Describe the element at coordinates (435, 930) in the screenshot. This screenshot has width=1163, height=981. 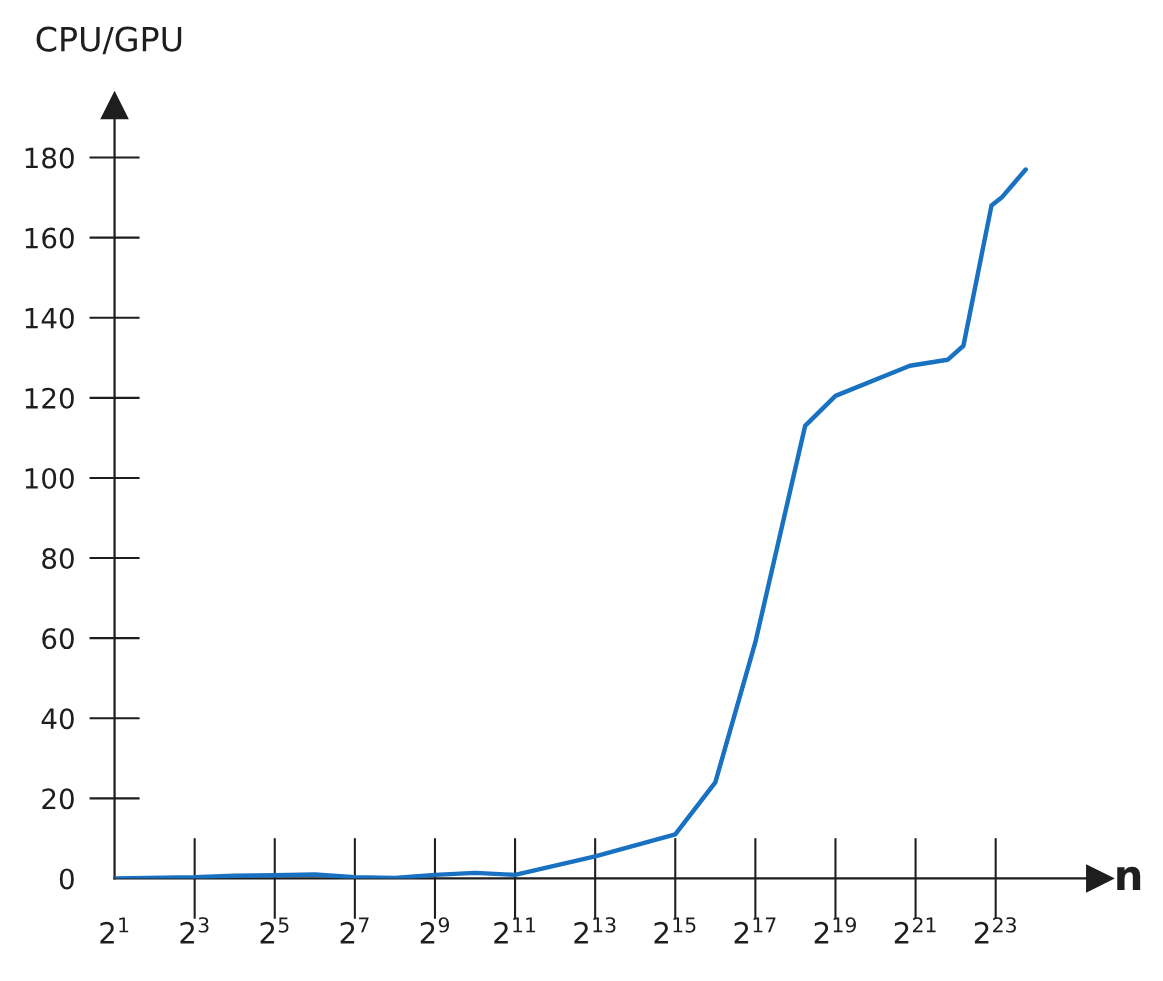
I see `x-tick-label: 2$^{9}$` at that location.